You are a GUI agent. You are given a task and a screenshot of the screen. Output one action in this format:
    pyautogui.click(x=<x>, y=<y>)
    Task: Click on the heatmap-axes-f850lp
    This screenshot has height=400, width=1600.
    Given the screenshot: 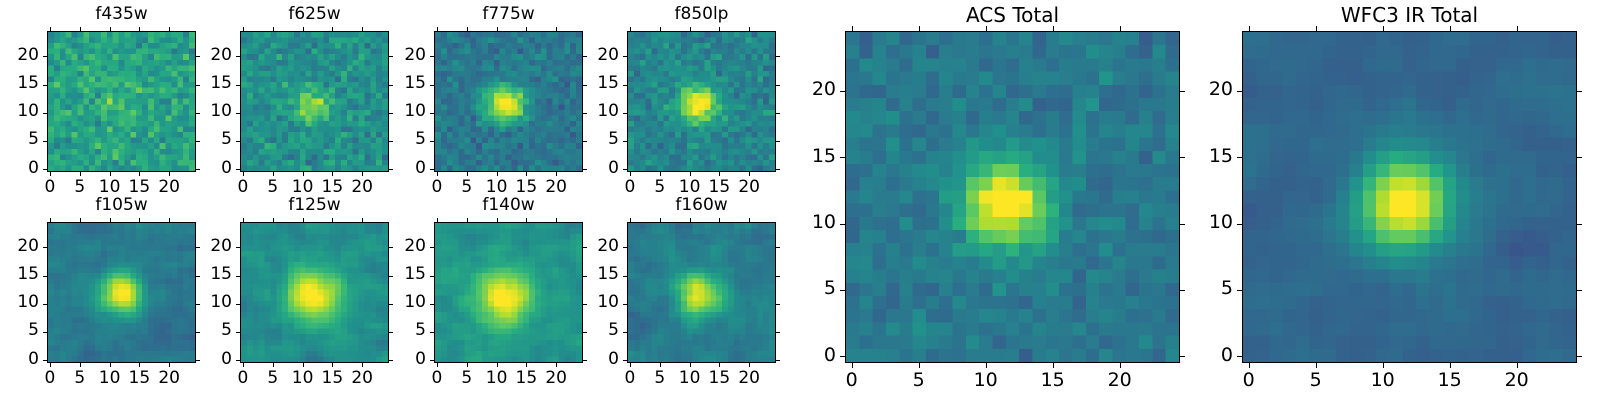 What is the action you would take?
    pyautogui.click(x=701, y=101)
    